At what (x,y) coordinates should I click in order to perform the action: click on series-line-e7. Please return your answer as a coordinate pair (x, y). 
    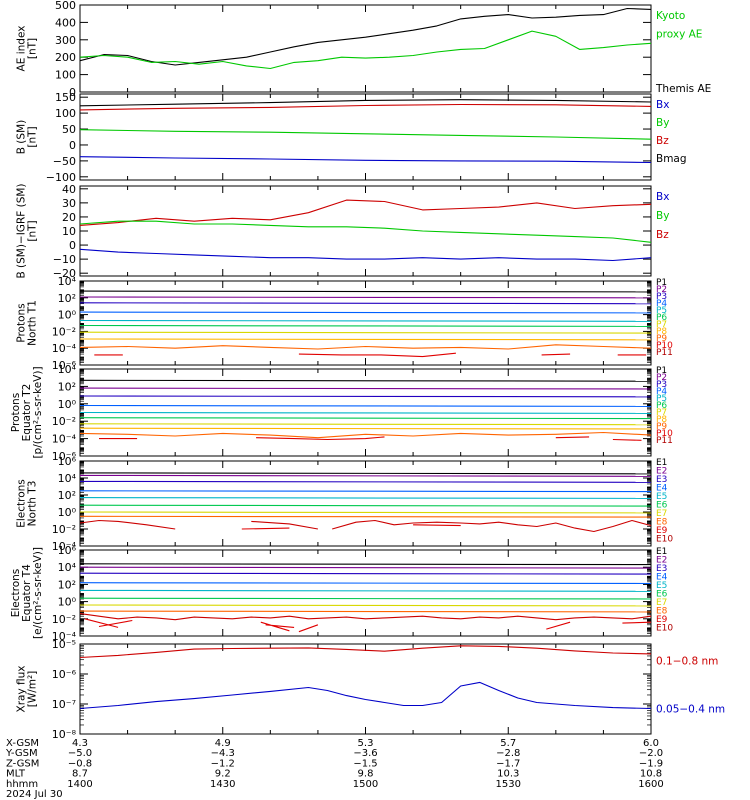
    Looking at the image, I should click on (365, 512).